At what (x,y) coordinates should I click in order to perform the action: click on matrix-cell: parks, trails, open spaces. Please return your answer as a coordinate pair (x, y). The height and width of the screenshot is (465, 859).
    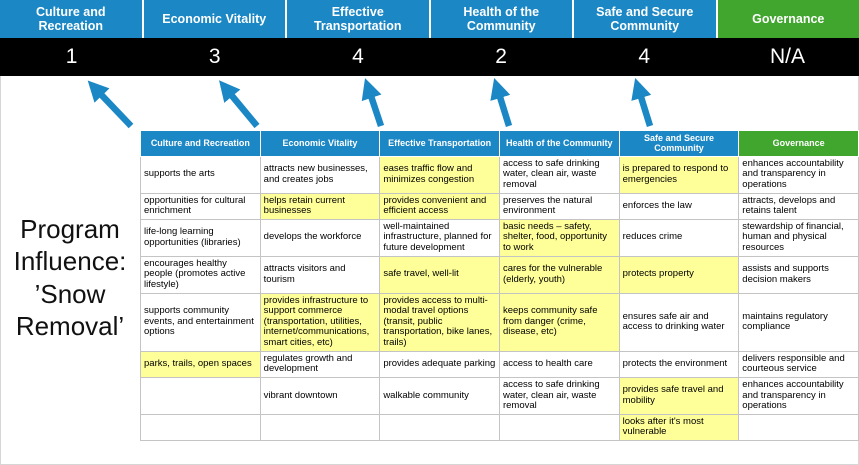
    Looking at the image, I should click on (200, 364).